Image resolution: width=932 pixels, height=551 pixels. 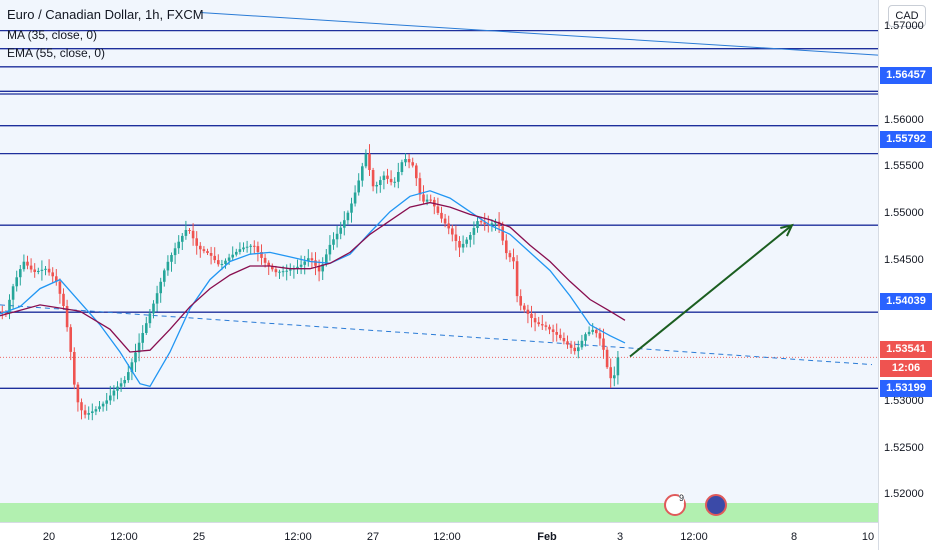 I want to click on price-axis, so click(x=905, y=275).